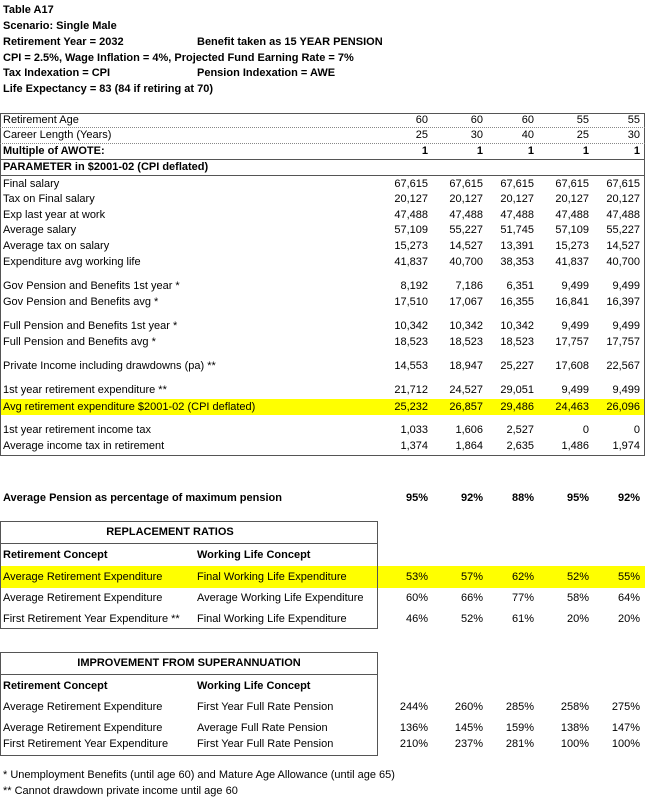 The height and width of the screenshot is (800, 645). What do you see at coordinates (572, 302) in the screenshot?
I see `cell-value: 16,841` at bounding box center [572, 302].